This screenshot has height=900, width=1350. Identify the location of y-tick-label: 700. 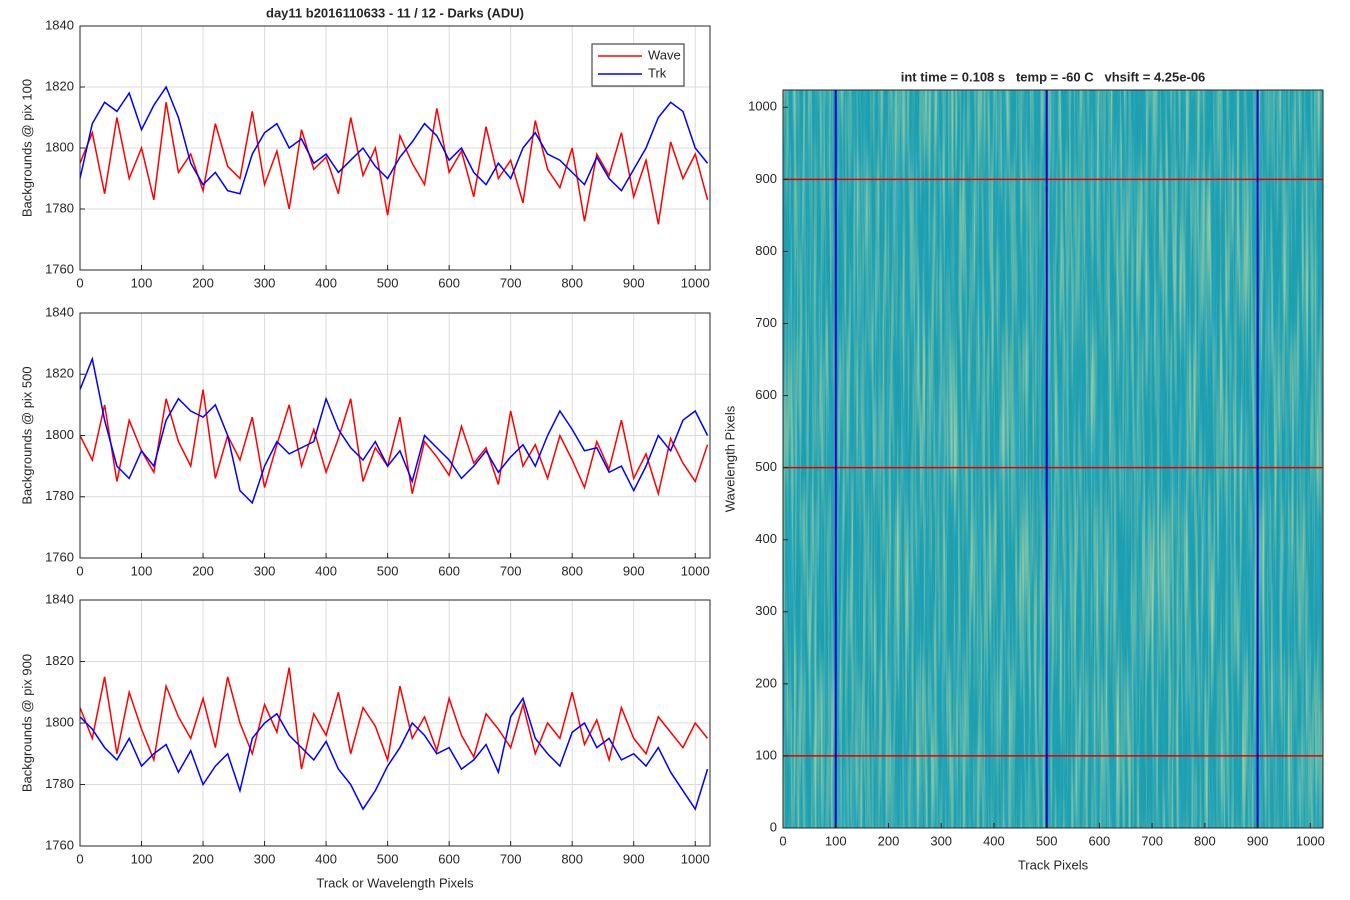
(766, 322).